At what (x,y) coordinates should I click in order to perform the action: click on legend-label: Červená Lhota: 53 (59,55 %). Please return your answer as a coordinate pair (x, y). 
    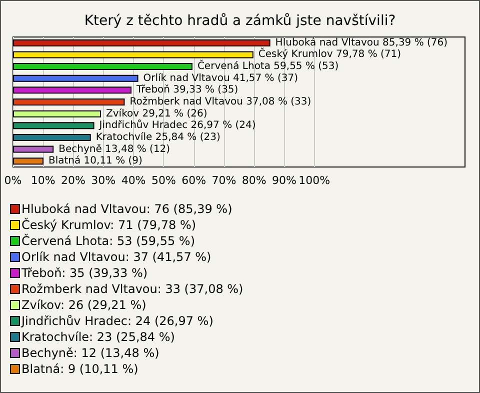
    Looking at the image, I should click on (109, 240).